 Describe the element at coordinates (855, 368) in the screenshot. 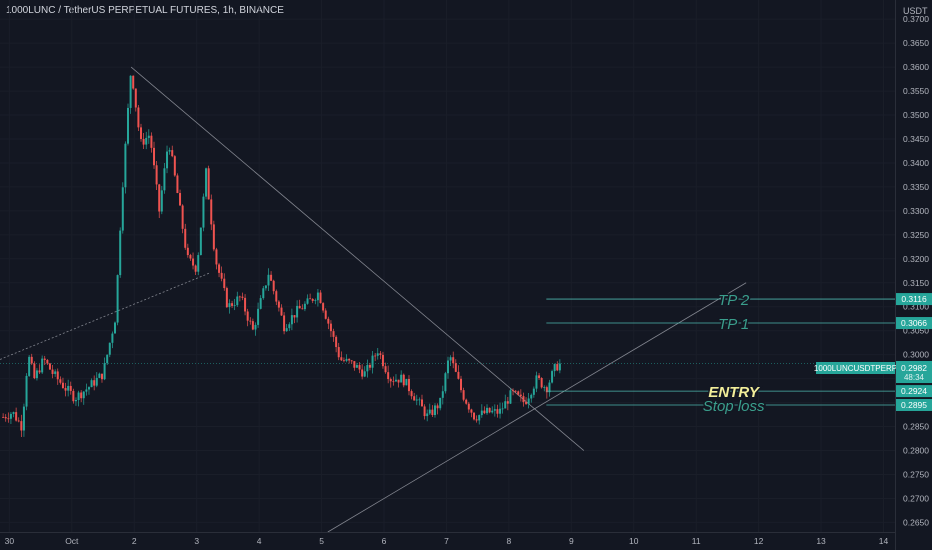

I see `symbol-tag-bg` at that location.